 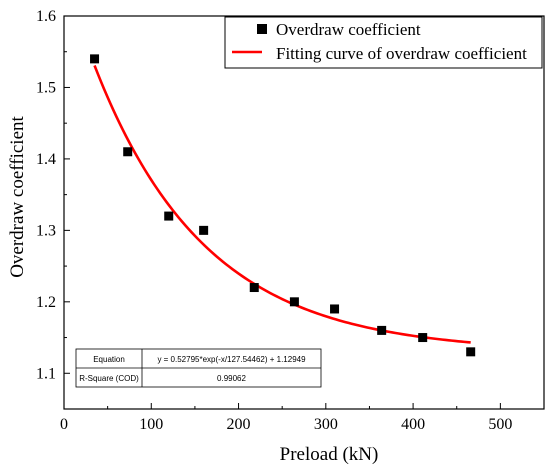 What do you see at coordinates (262, 29) in the screenshot?
I see `legend-square-marker` at bounding box center [262, 29].